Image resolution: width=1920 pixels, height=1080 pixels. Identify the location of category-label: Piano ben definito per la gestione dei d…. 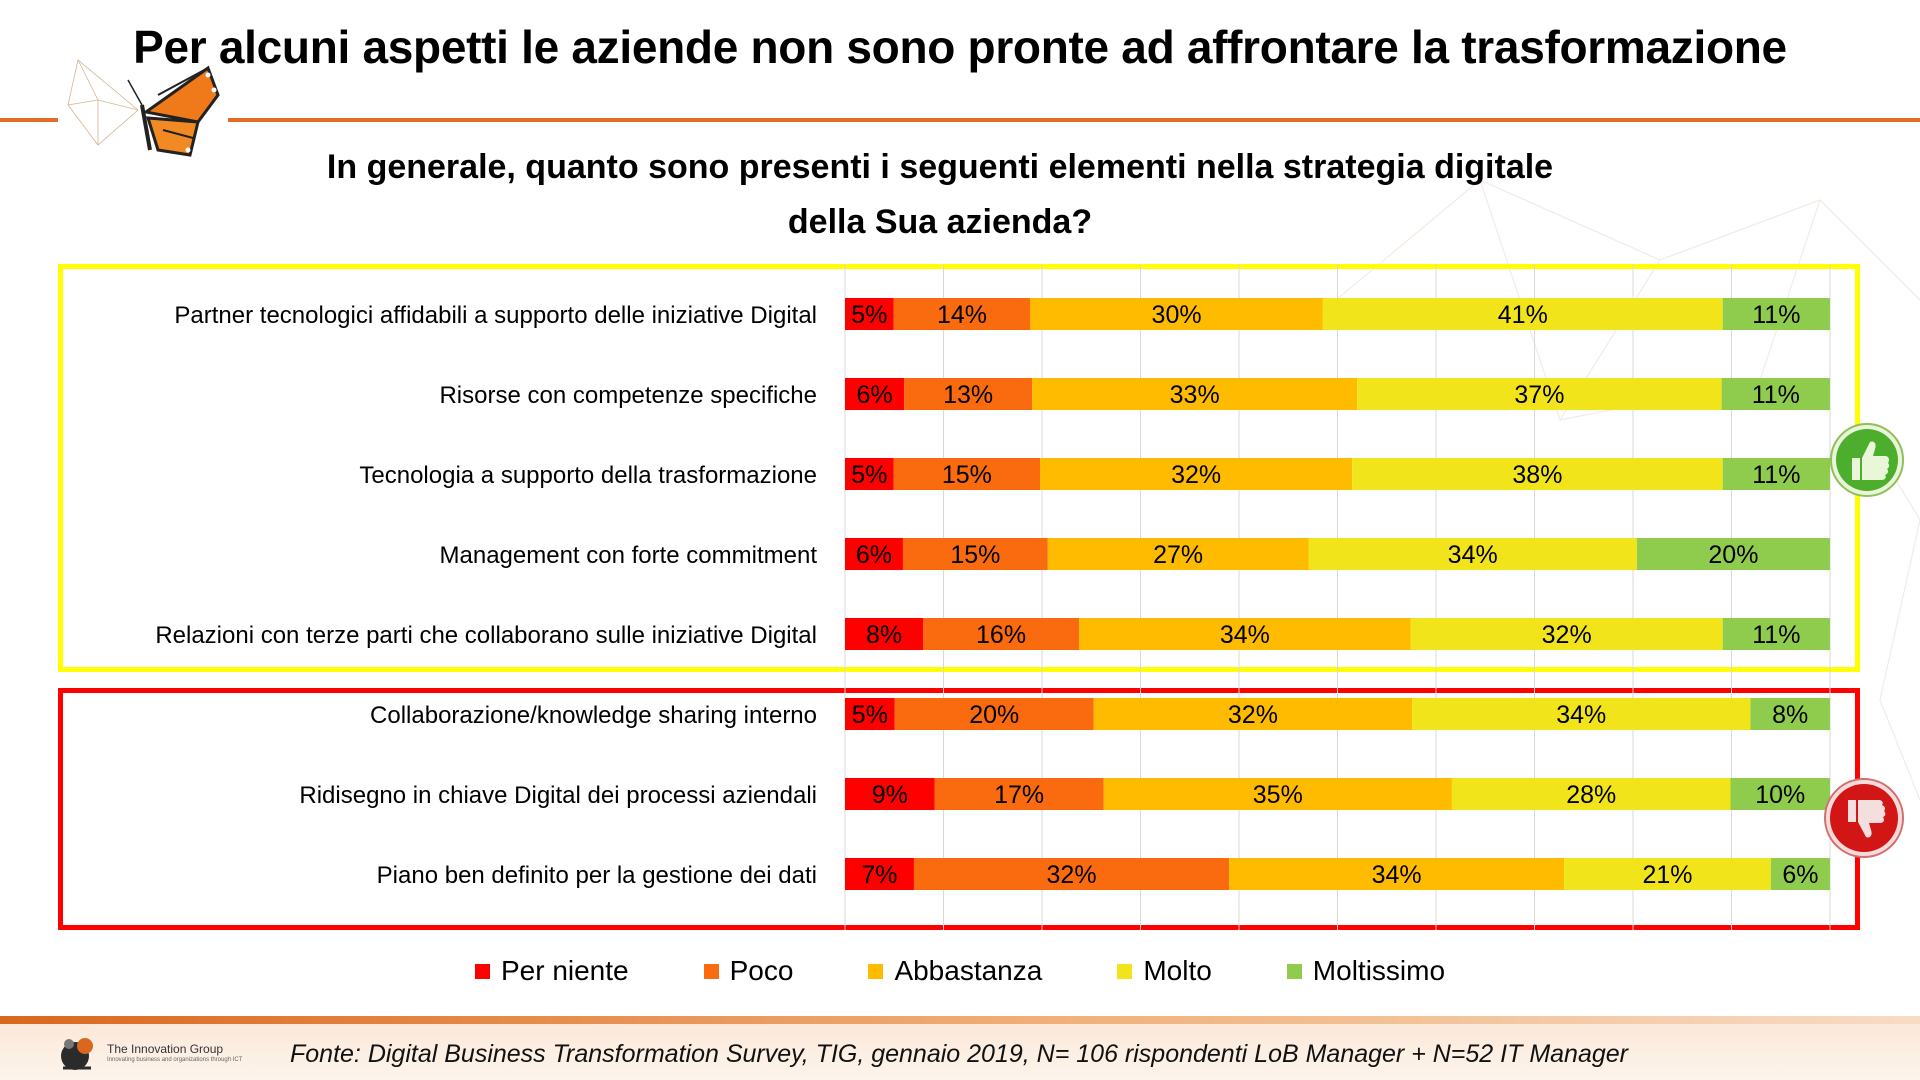
(597, 875).